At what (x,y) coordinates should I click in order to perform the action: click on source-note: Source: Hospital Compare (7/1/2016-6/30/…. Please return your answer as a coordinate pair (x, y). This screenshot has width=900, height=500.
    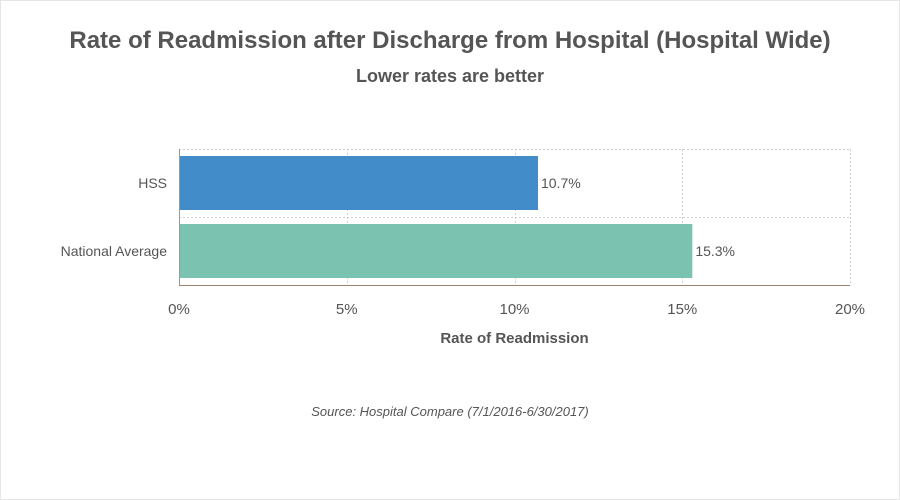
    Looking at the image, I should click on (450, 411).